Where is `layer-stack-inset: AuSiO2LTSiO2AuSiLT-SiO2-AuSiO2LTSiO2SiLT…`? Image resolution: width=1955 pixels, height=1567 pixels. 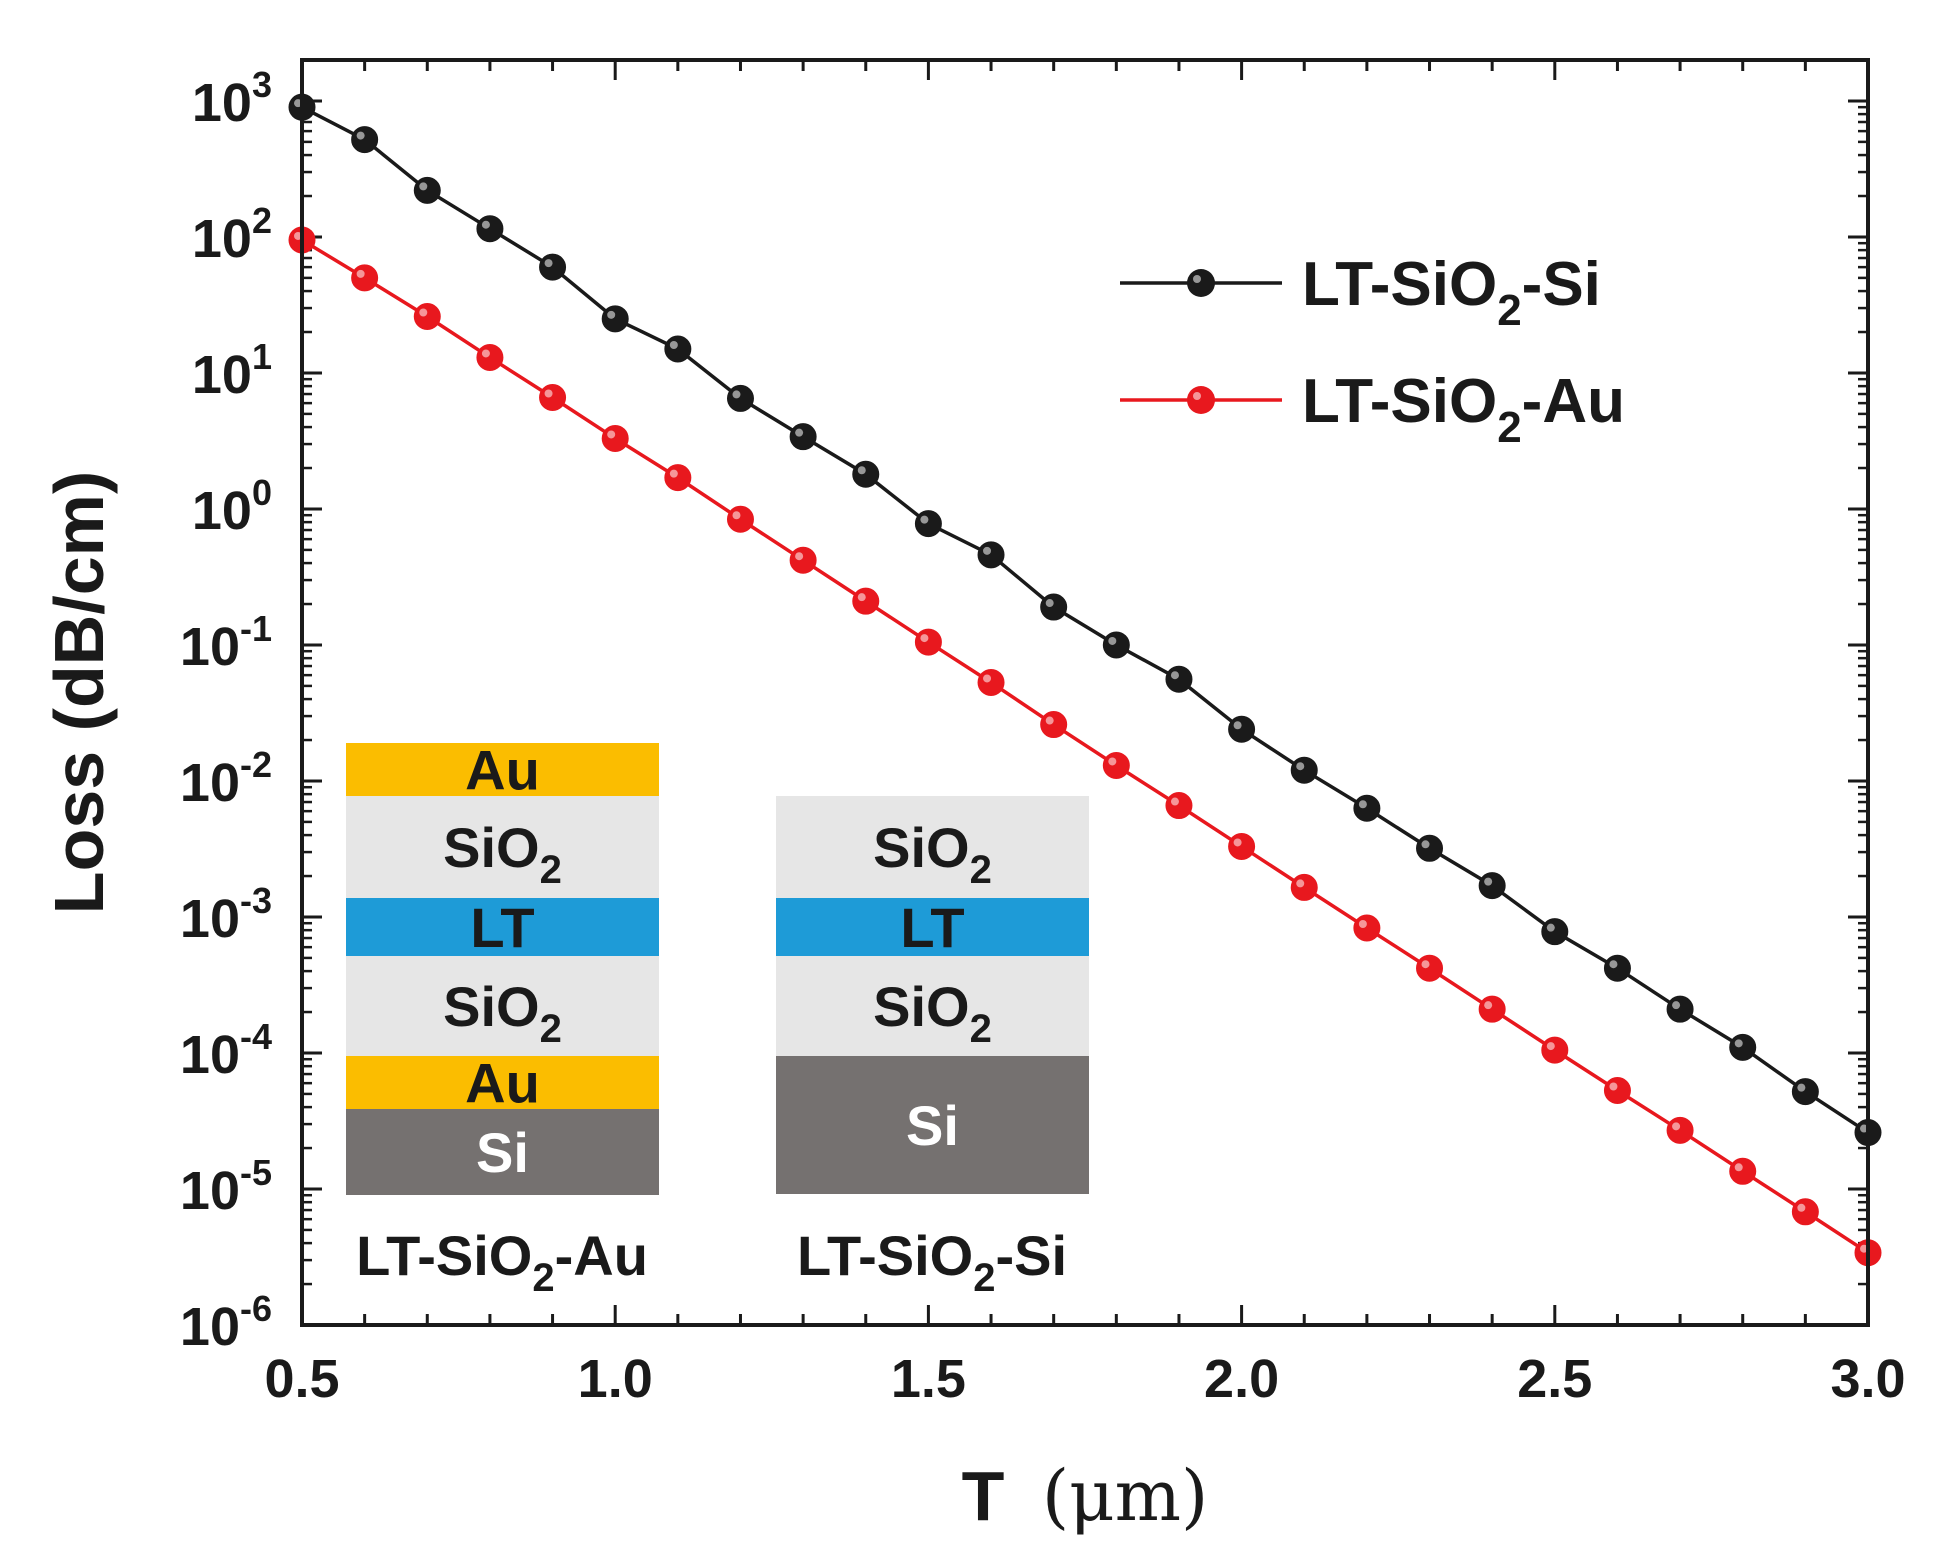 layer-stack-inset: AuSiO2LTSiO2AuSiLT-SiO2-AuSiO2LTSiO2SiLT… is located at coordinates (717, 1019).